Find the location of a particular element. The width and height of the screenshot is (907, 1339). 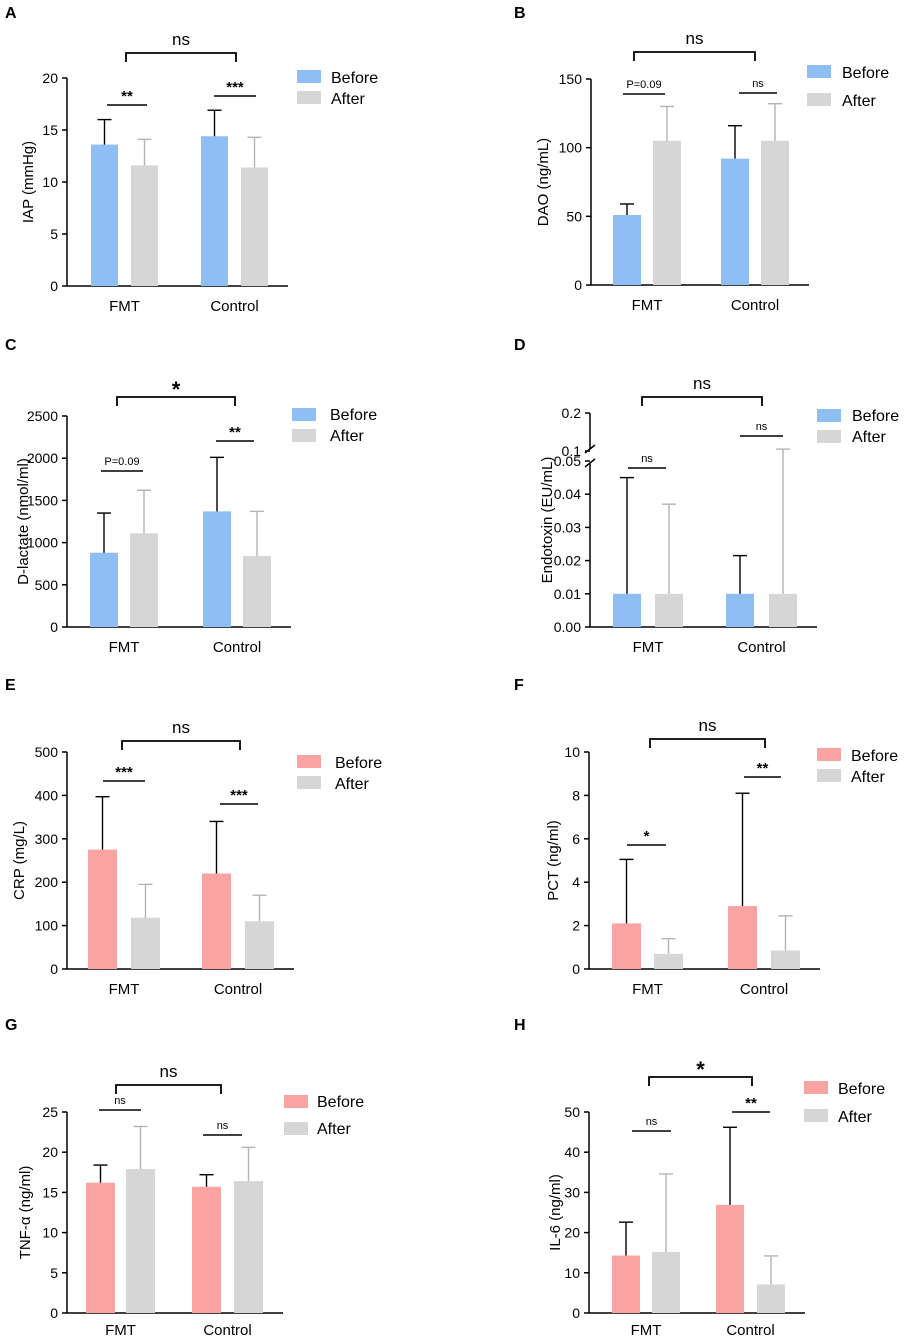

panel-letter: A is located at coordinates (11, 13).